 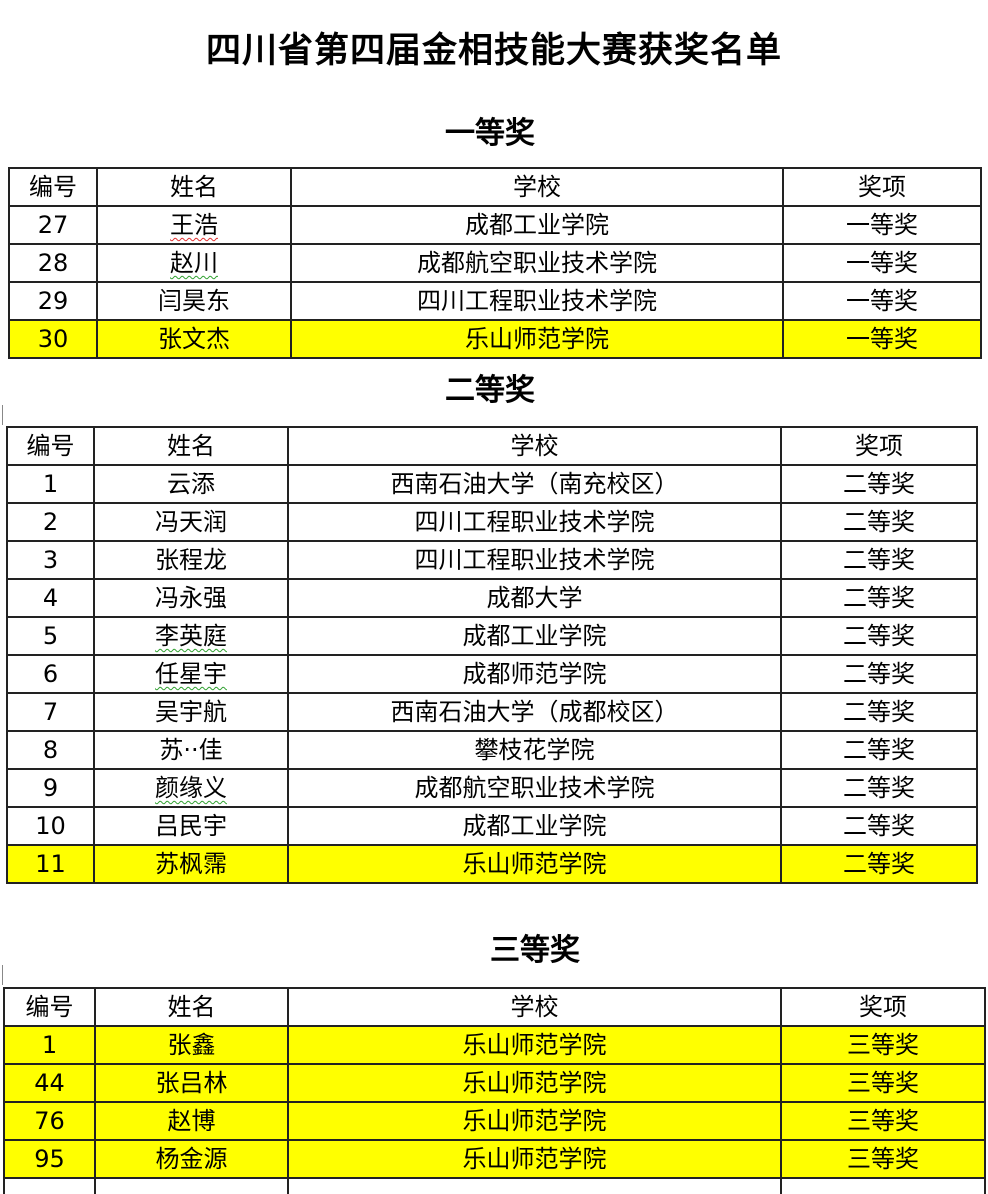 I want to click on table-row: 28 赵川 成都航空职业技术学院 一等奖, so click(x=495, y=263).